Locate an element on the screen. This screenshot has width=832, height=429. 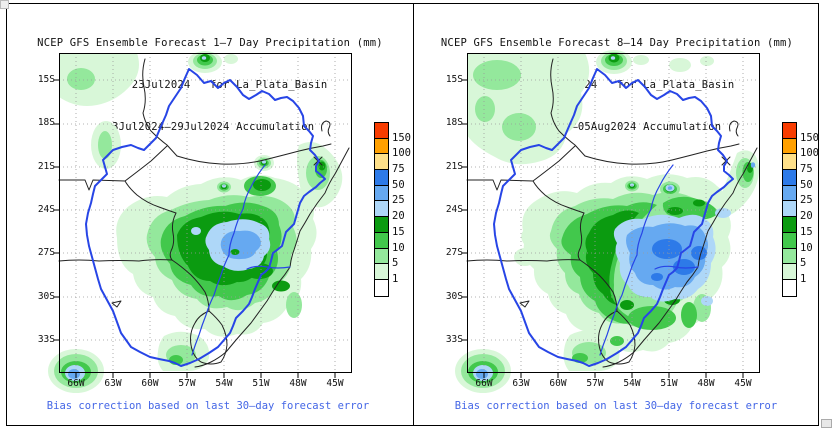
y-tick-label: 15S is located at coordinates (454, 79).